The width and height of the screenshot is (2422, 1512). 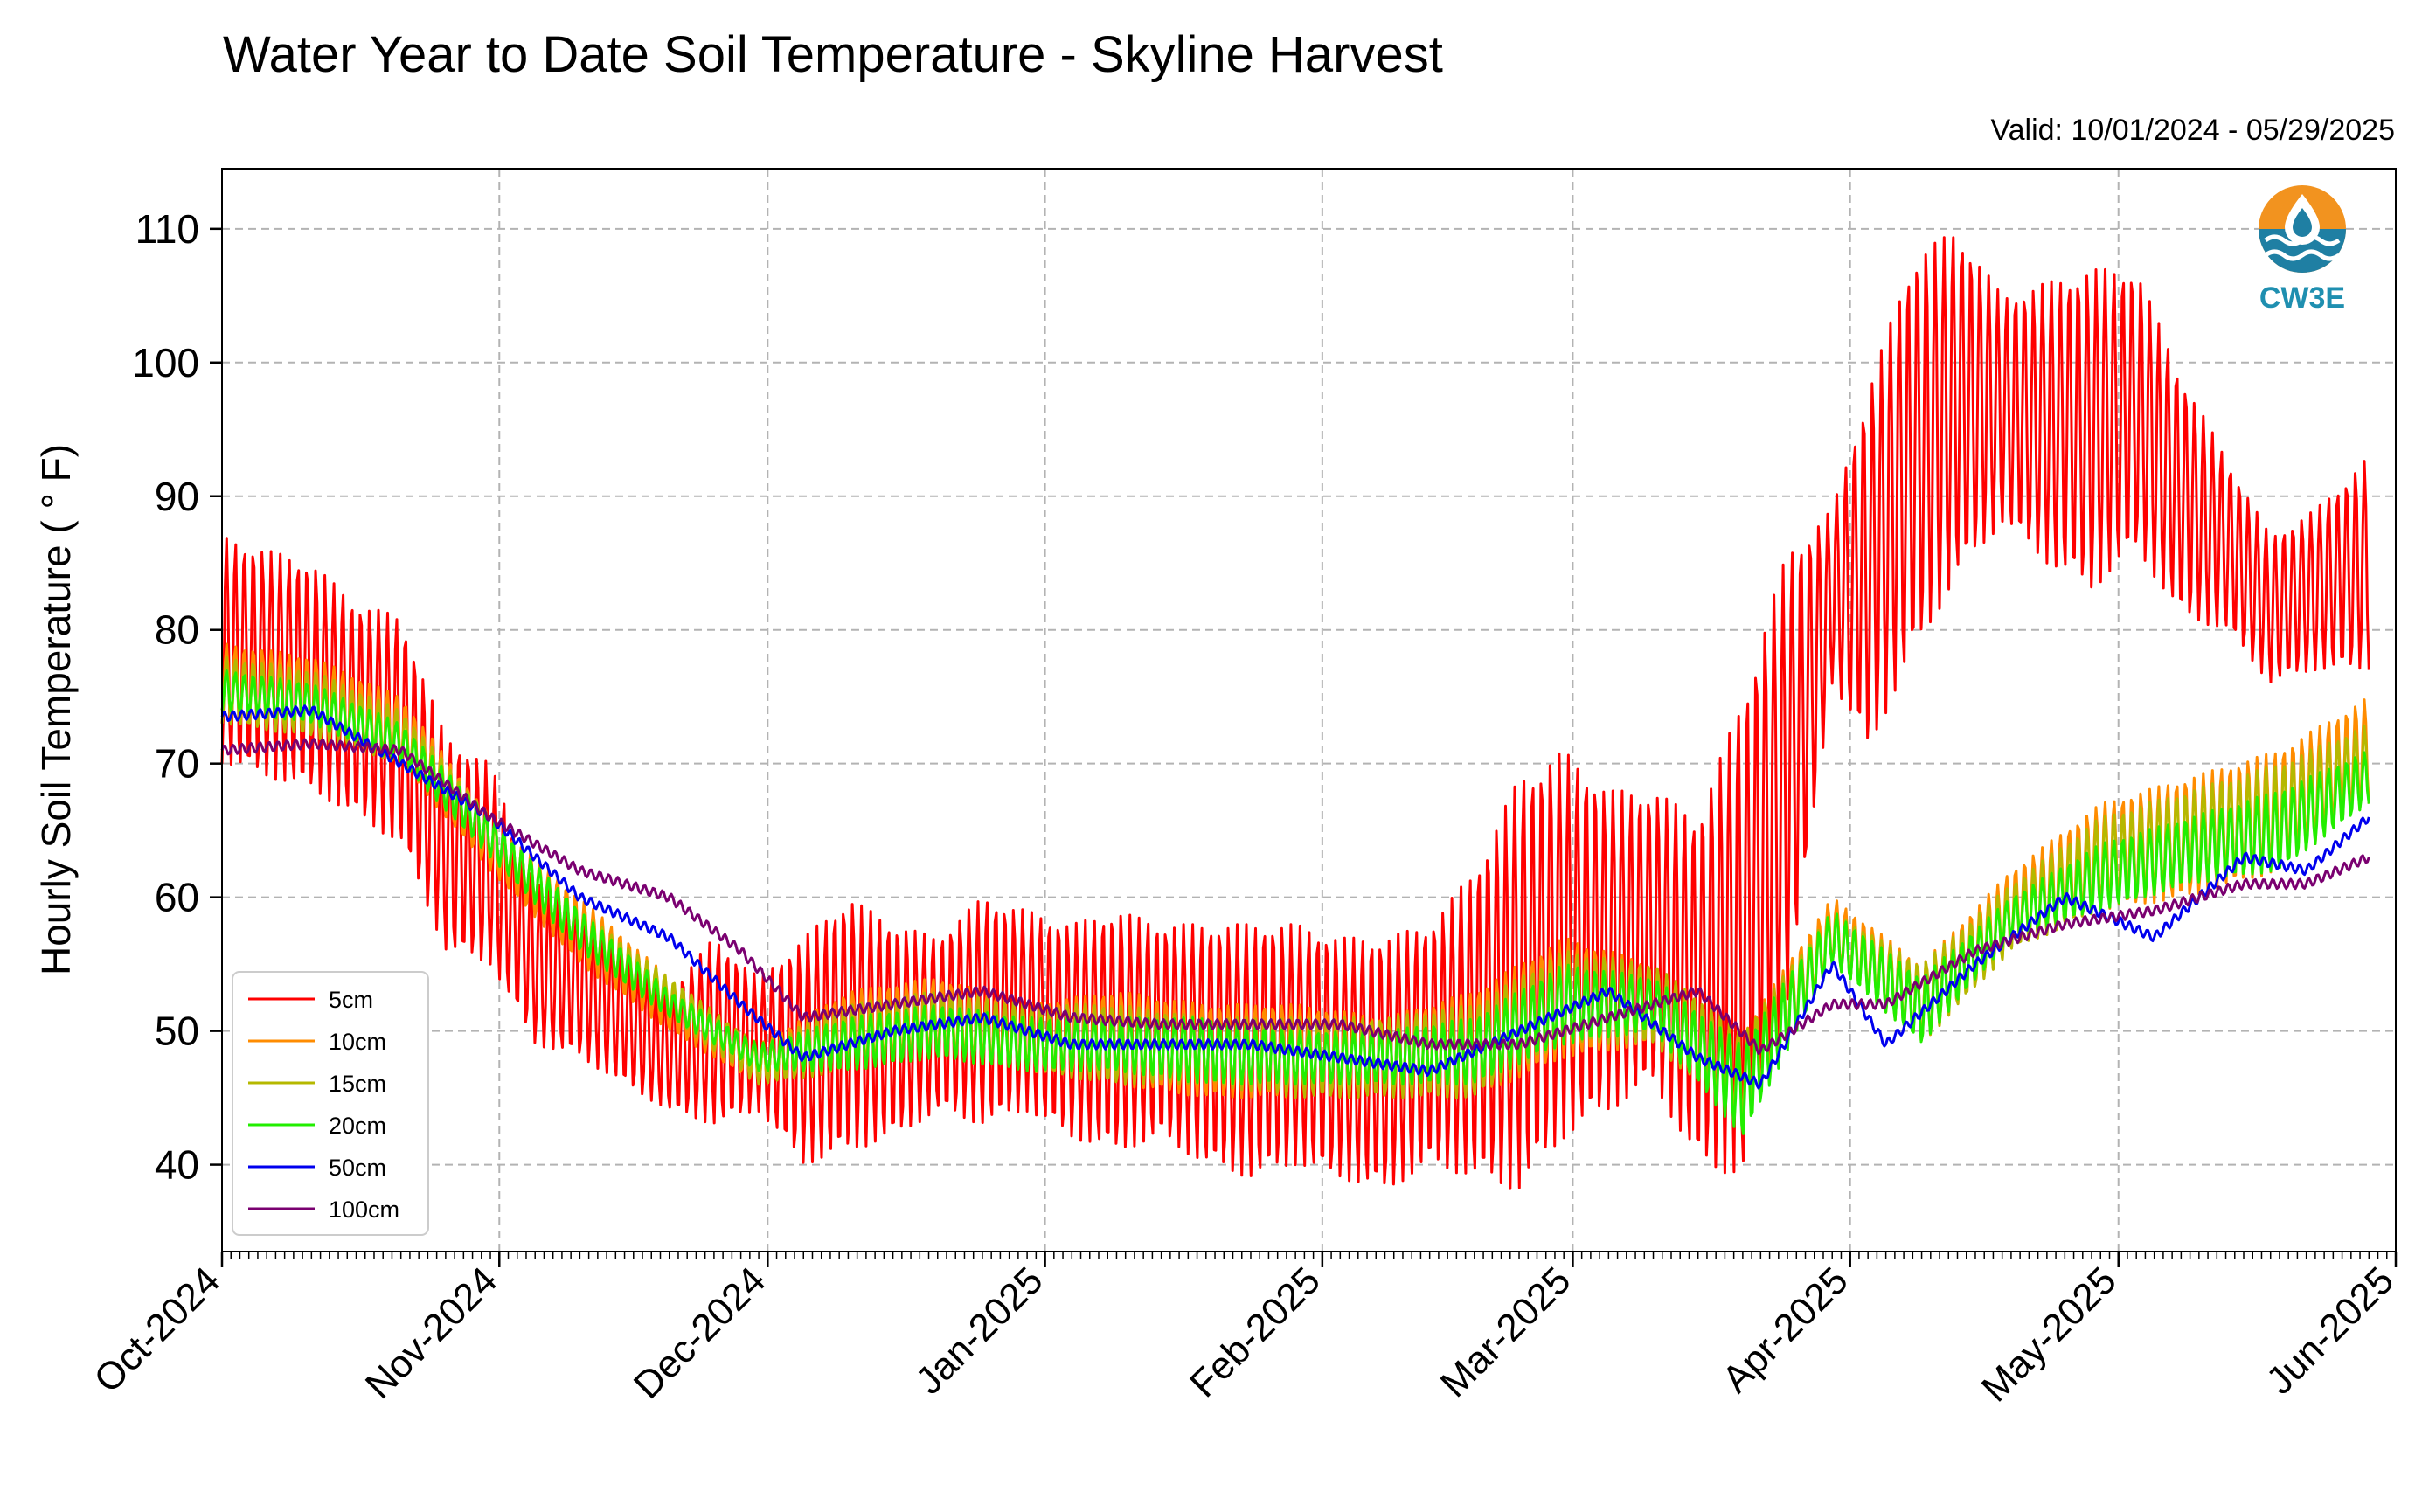 I want to click on cw3e-logo: CW3E, so click(x=2302, y=250).